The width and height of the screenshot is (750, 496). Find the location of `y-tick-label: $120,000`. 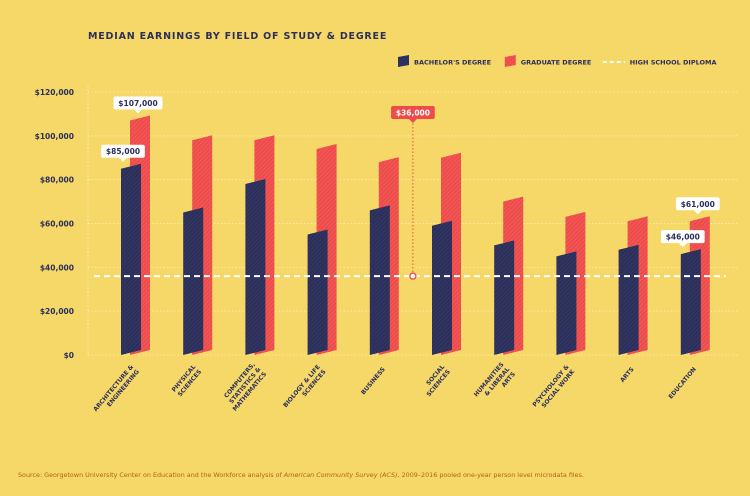

y-tick-label: $120,000 is located at coordinates (54, 92).